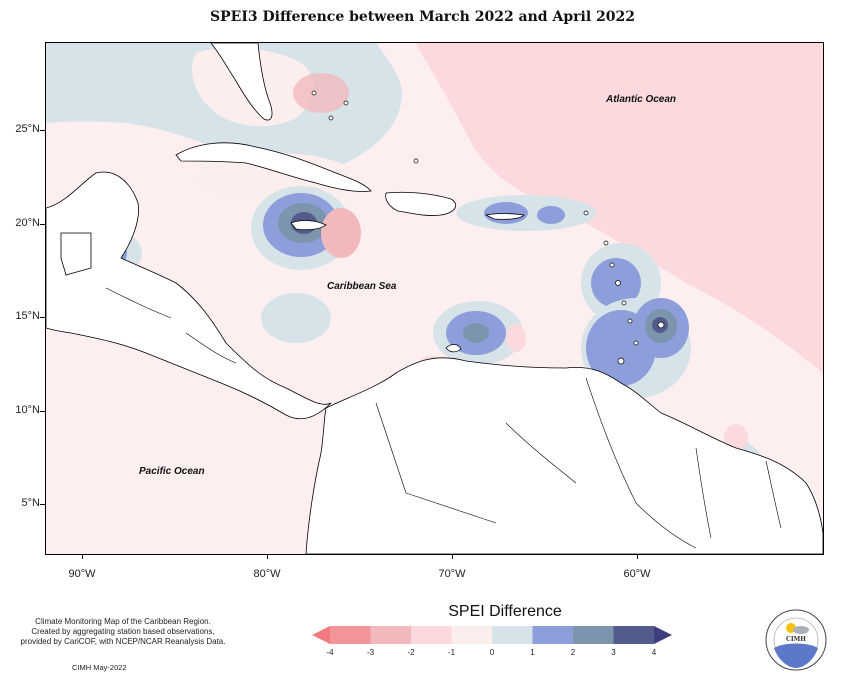 Image resolution: width=845 pixels, height=684 pixels. Describe the element at coordinates (411, 652) in the screenshot. I see `legend-tick-label: -2` at that location.